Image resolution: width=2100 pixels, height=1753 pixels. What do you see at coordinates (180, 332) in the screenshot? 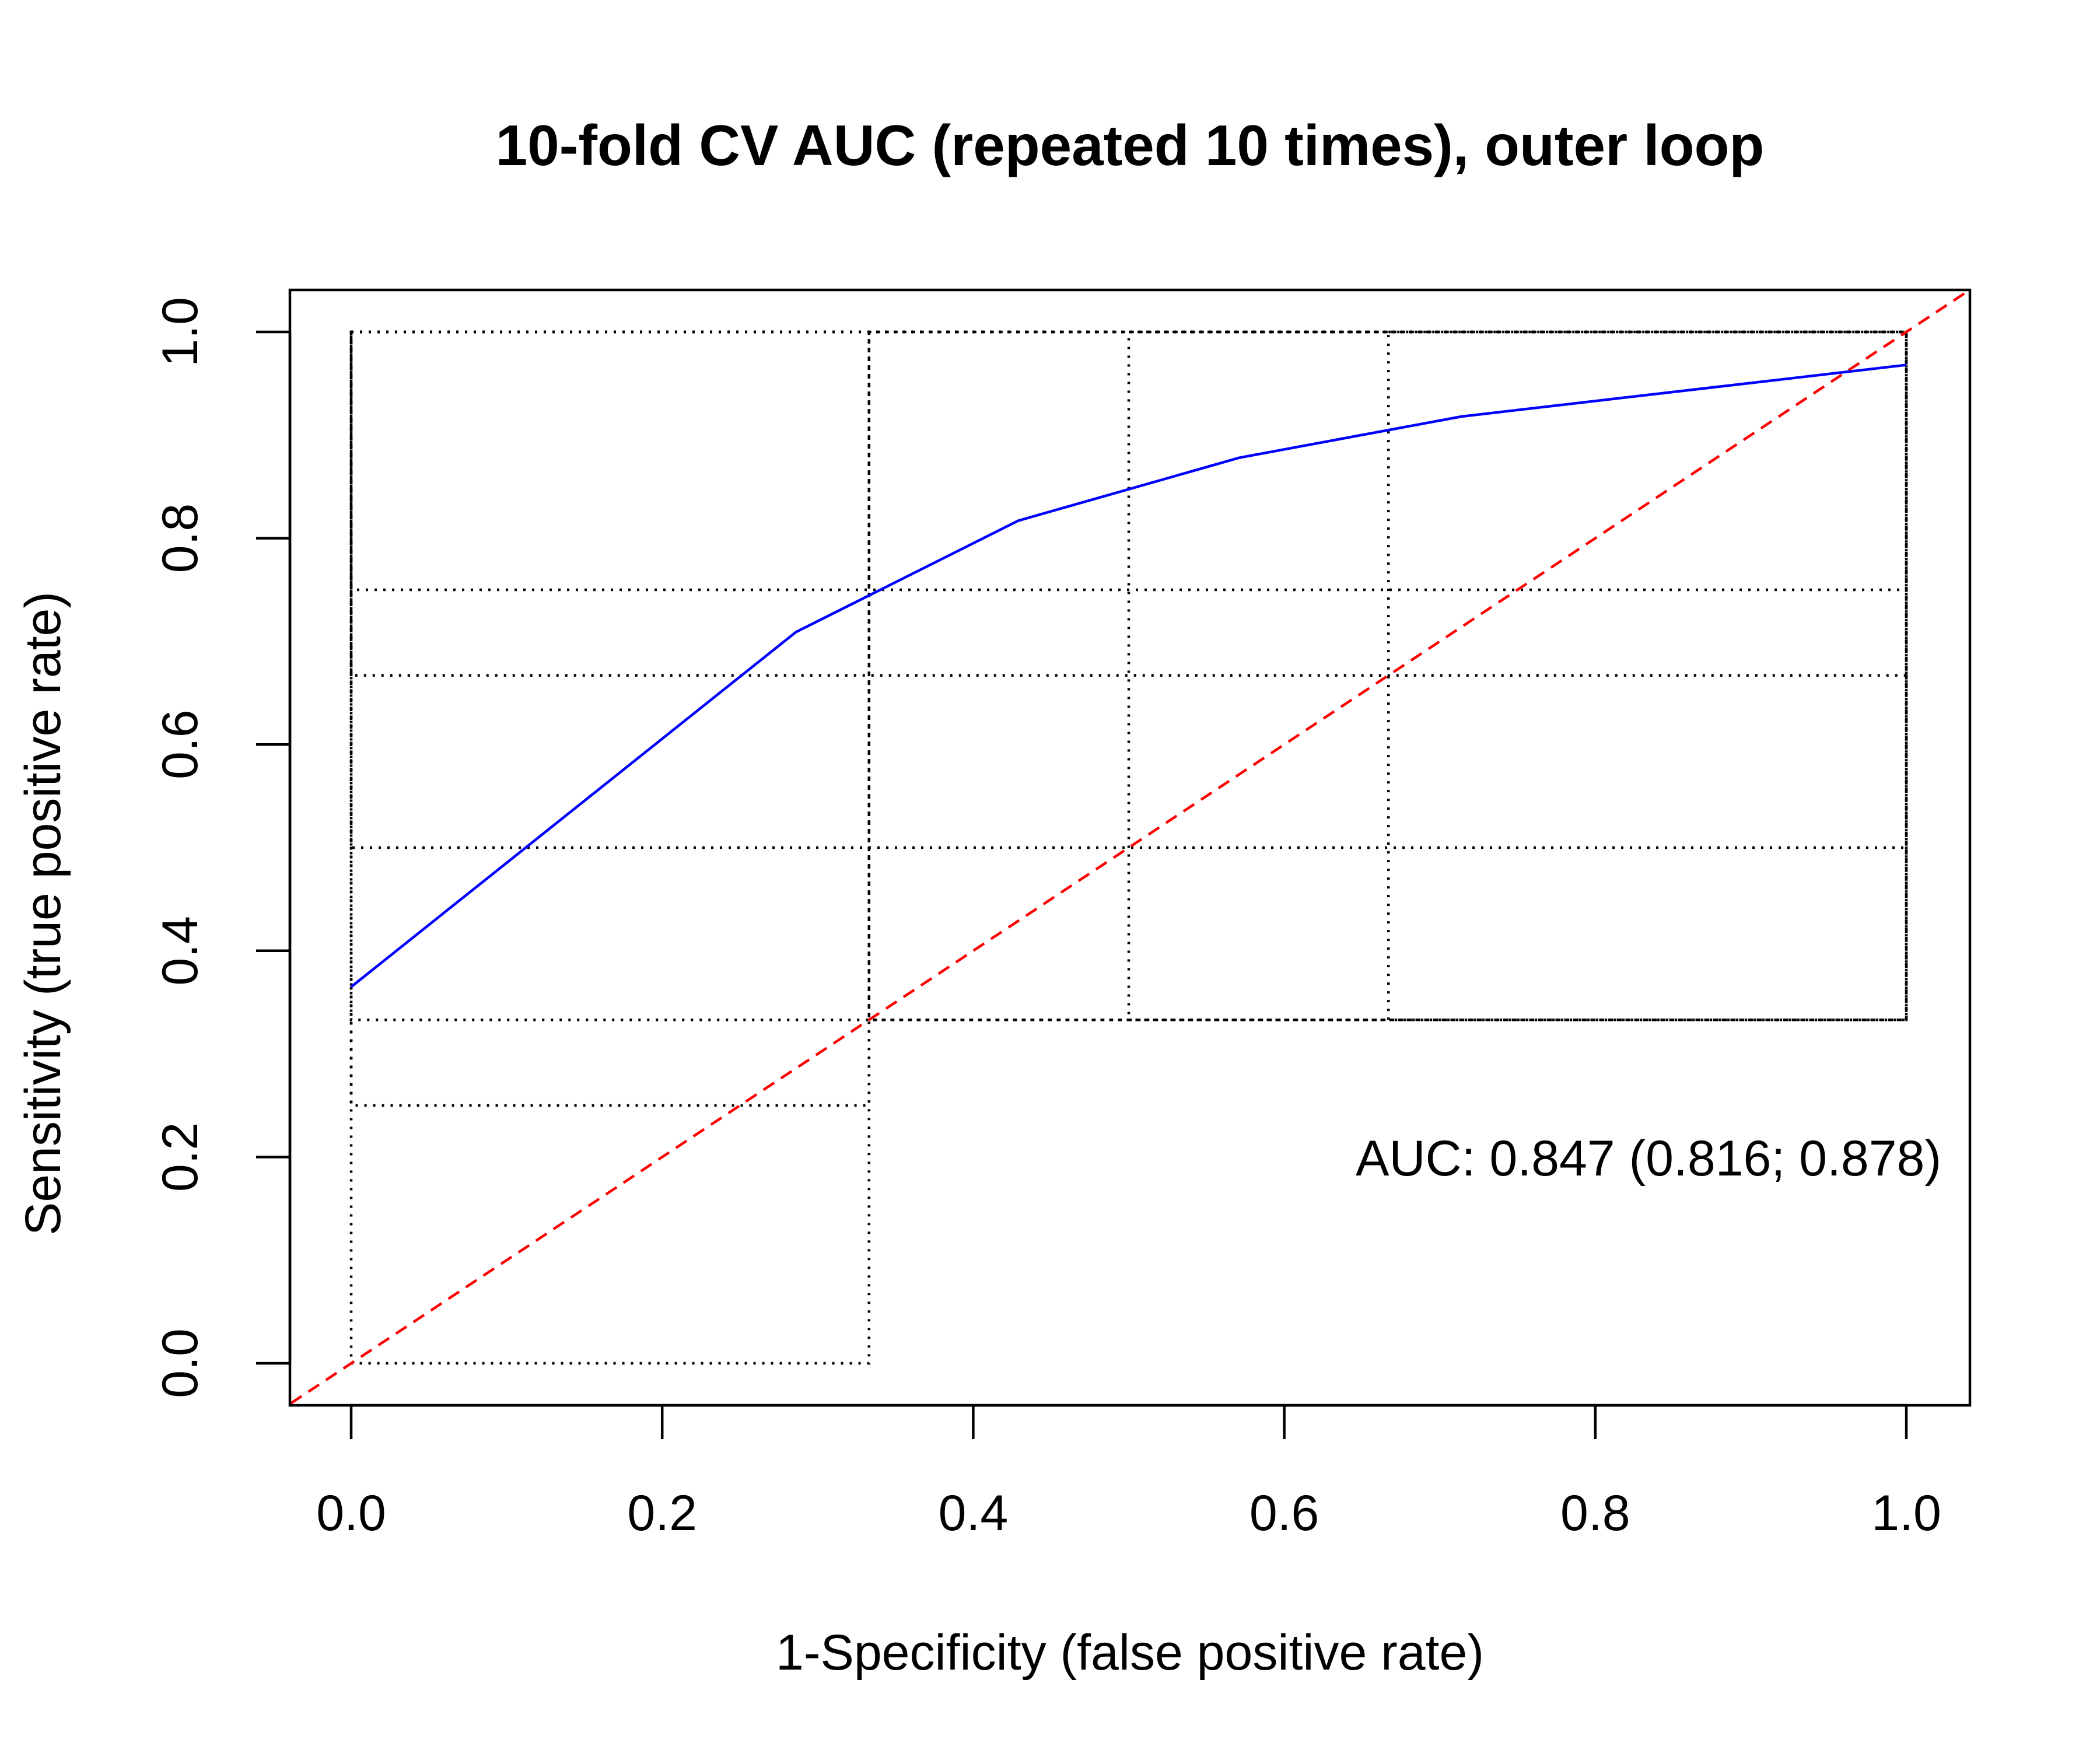
I see `y-tick-label: 1.0` at bounding box center [180, 332].